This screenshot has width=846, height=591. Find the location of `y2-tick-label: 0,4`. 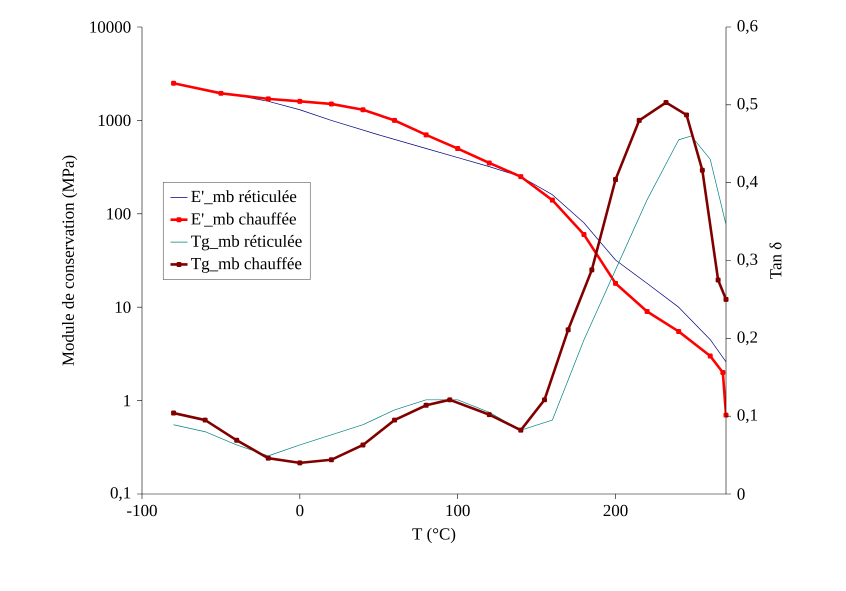

y2-tick-label: 0,4 is located at coordinates (747, 183).